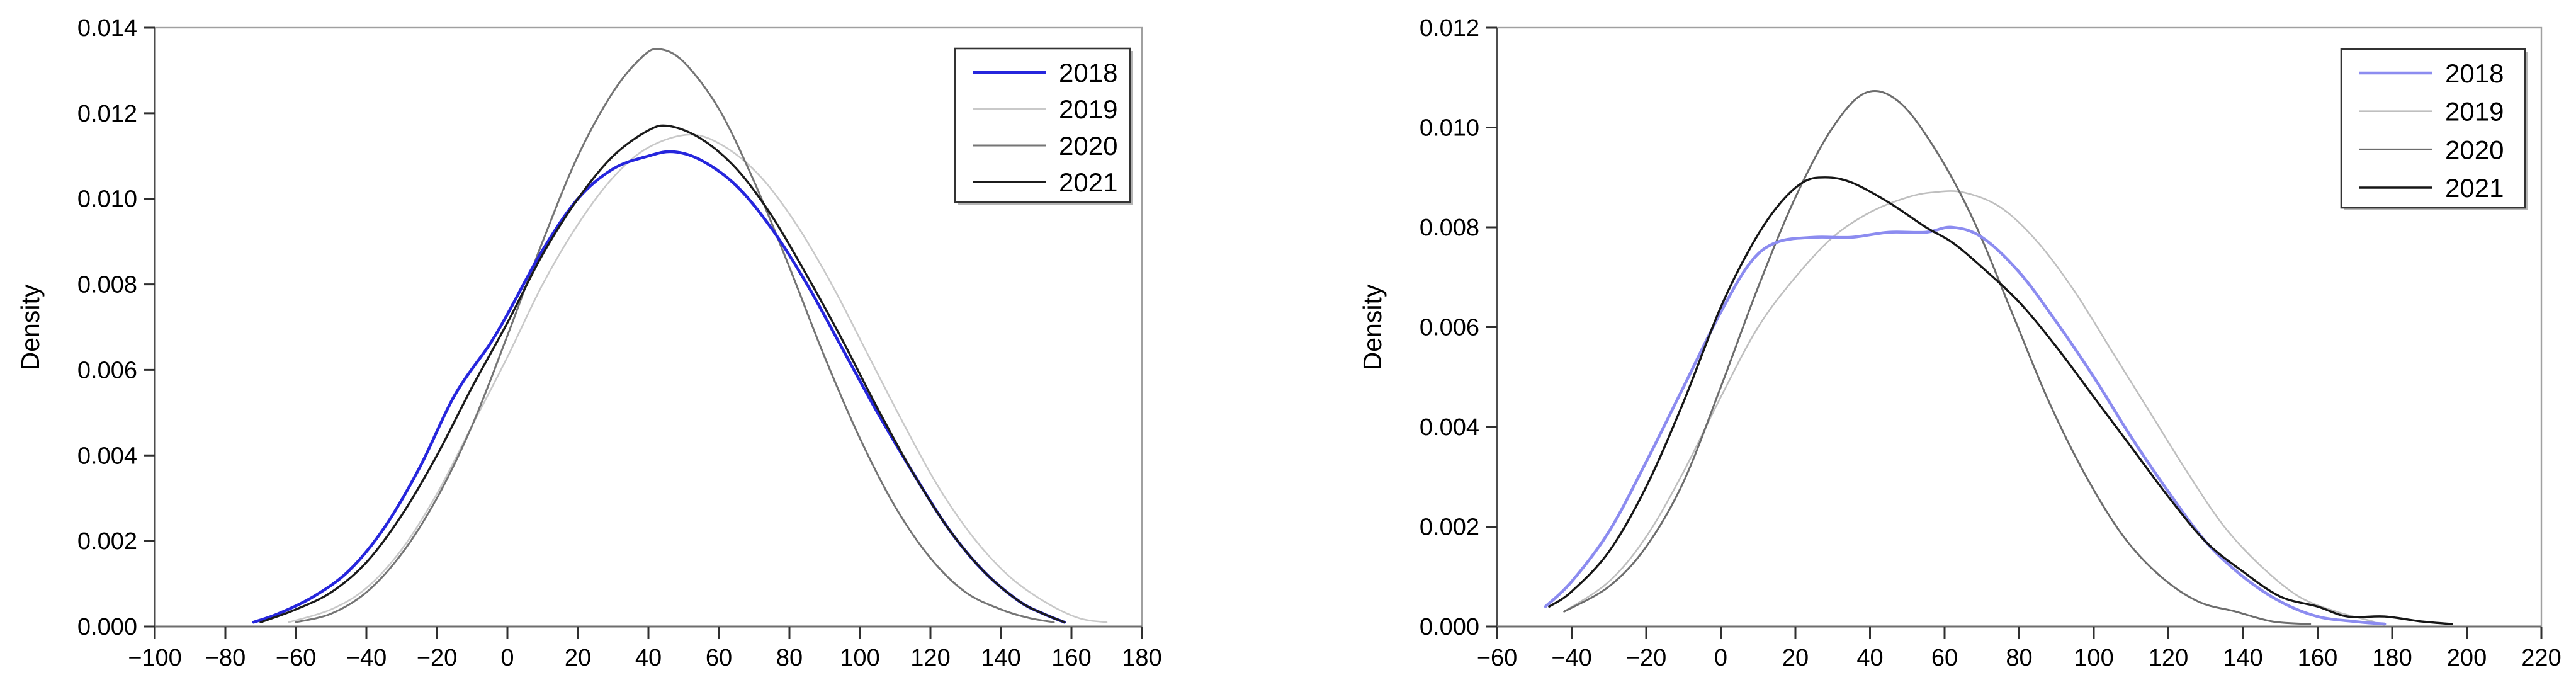  Describe the element at coordinates (107, 29) in the screenshot. I see `y-tick-label: 0.014` at that location.